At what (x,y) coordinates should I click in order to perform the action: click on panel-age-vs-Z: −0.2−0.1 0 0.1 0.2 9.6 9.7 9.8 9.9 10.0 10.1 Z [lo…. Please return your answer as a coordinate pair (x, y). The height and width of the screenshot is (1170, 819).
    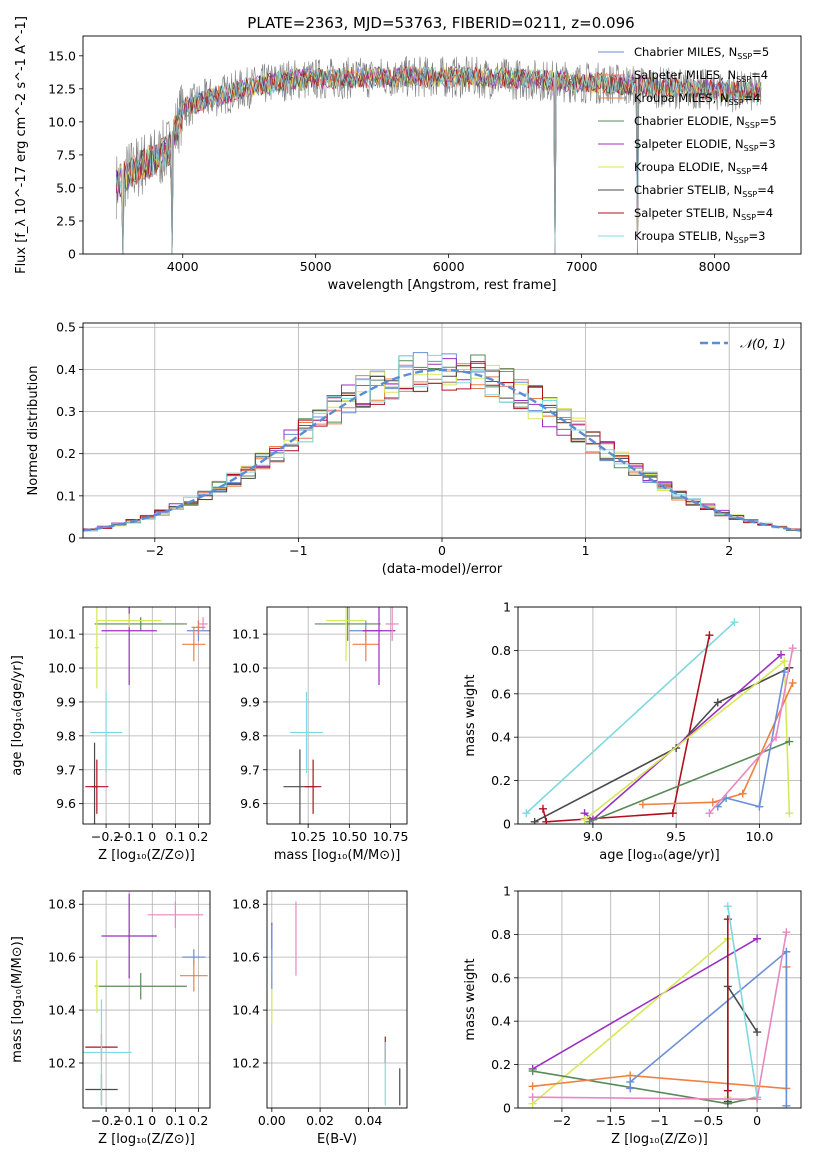
    Looking at the image, I should click on (110, 734).